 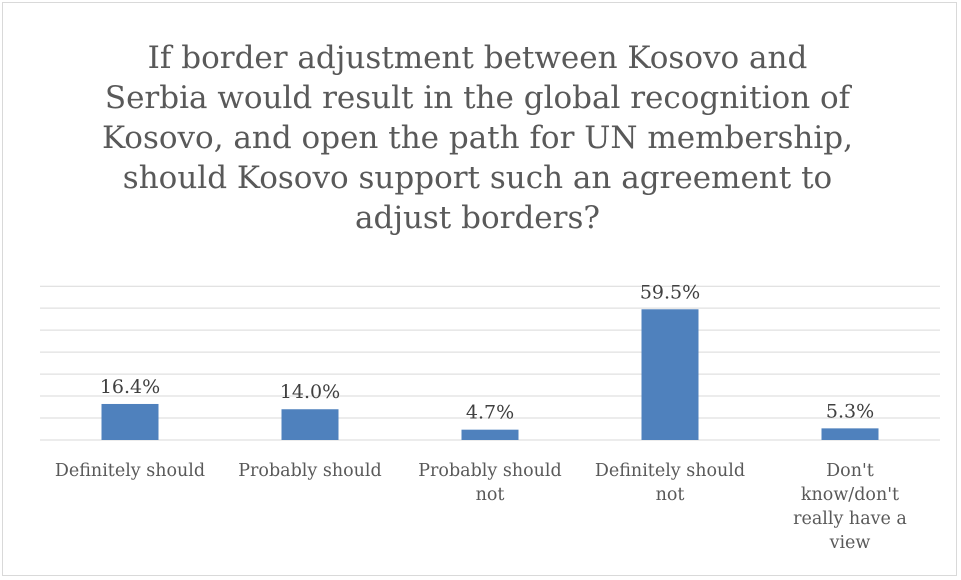 I want to click on data-label: 14.0%, so click(x=310, y=392).